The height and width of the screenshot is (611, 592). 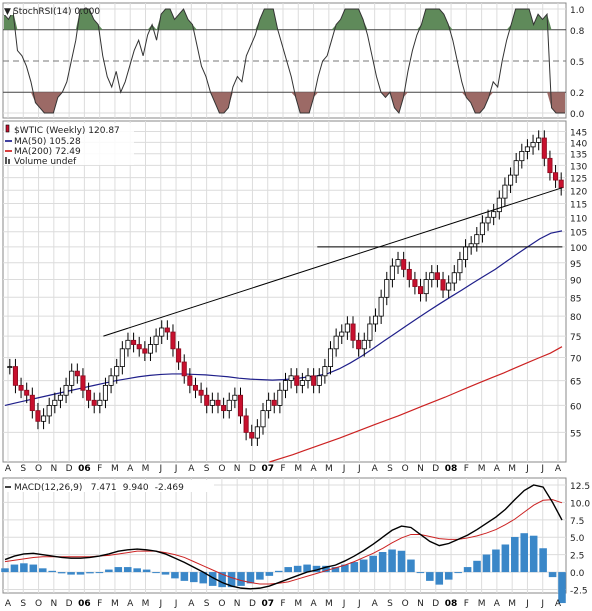 What do you see at coordinates (84, 604) in the screenshot?
I see `date-axis-label: 06` at bounding box center [84, 604].